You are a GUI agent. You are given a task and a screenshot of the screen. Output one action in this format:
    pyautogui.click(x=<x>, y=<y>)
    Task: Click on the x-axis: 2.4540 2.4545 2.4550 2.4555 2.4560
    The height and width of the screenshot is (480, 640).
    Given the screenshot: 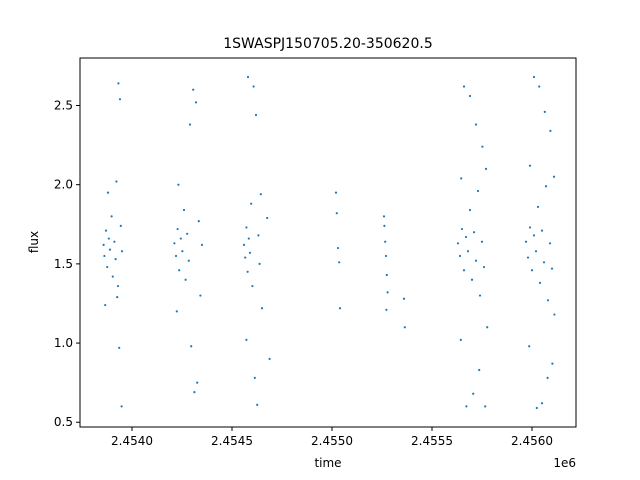 What is the action you would take?
    pyautogui.click(x=332, y=437)
    